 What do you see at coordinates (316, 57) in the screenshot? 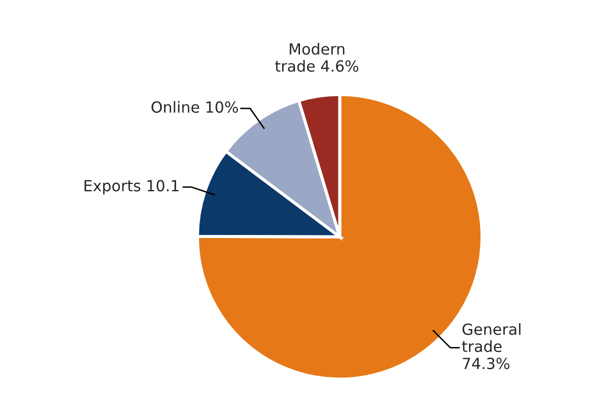
I see `slice-label: Modern trade 4.6%` at bounding box center [316, 57].